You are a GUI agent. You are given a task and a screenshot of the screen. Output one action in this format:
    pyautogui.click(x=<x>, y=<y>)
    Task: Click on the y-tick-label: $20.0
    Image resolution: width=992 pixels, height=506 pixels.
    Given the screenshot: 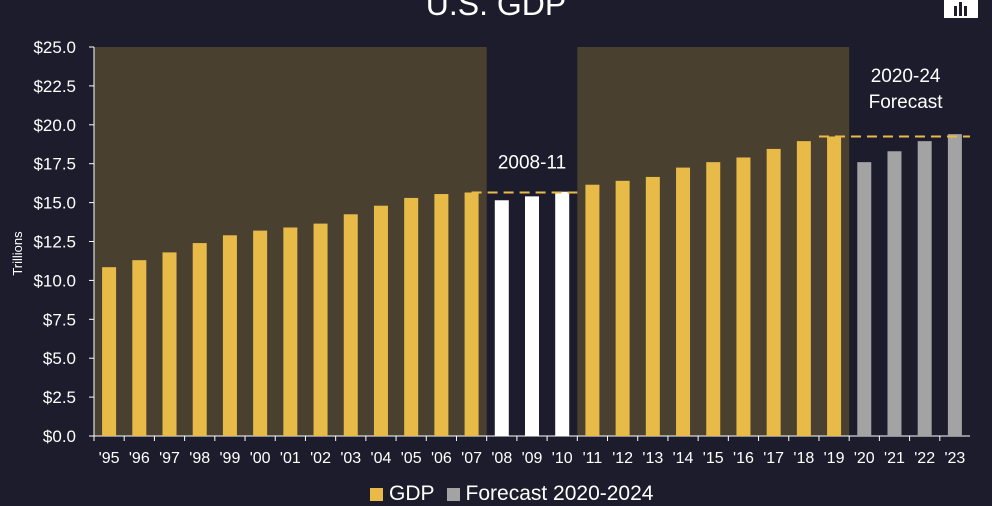 What is the action you would take?
    pyautogui.click(x=54, y=125)
    